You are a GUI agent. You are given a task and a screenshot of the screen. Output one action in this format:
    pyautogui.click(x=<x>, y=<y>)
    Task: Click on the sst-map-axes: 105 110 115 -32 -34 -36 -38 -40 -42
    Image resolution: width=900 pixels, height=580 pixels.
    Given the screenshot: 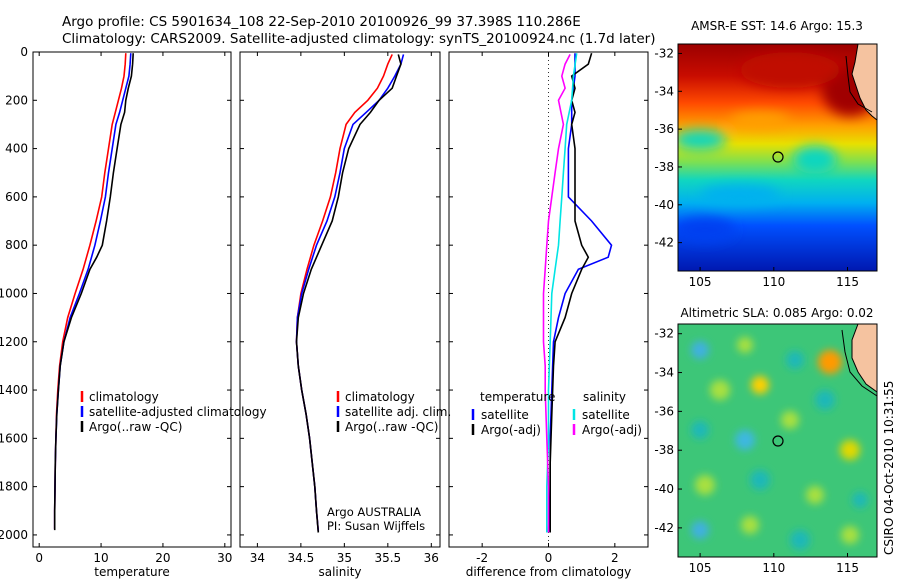 What is the action you would take?
    pyautogui.click(x=756, y=167)
    